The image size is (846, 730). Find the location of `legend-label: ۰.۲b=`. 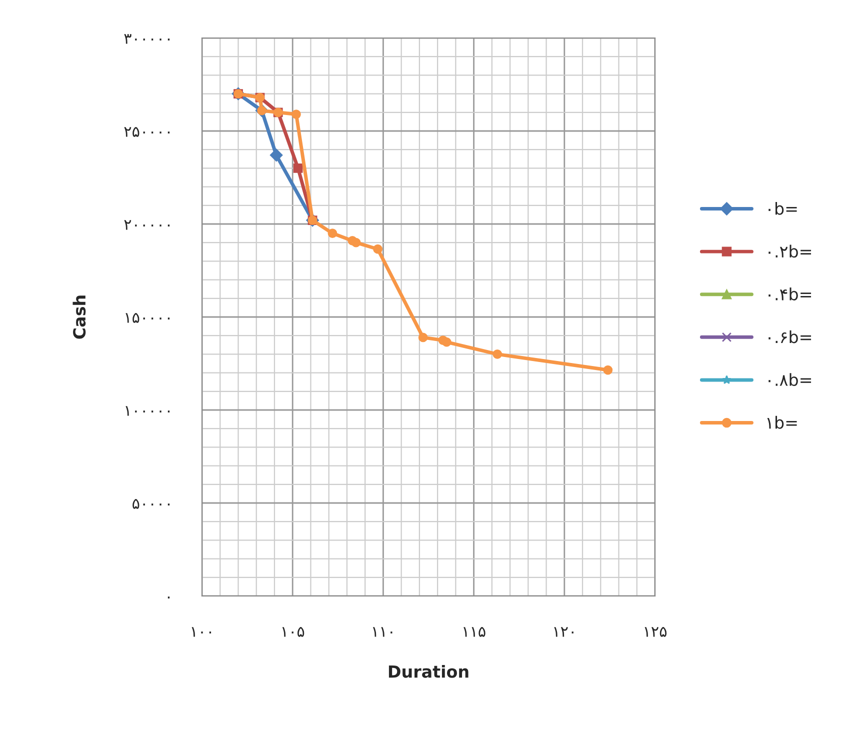

legend-label: ۰.۲b= is located at coordinates (790, 251).